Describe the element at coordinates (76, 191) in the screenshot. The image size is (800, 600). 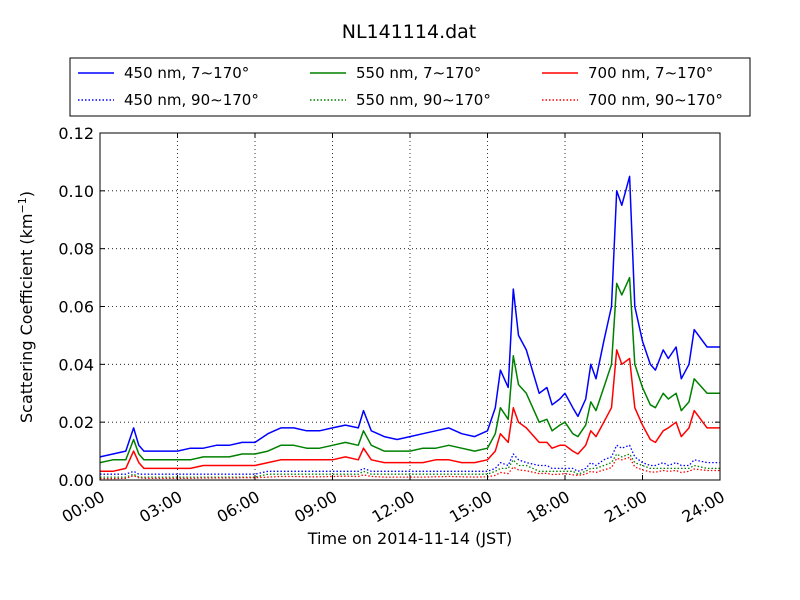
I see `y-tick-label: 0.10` at that location.